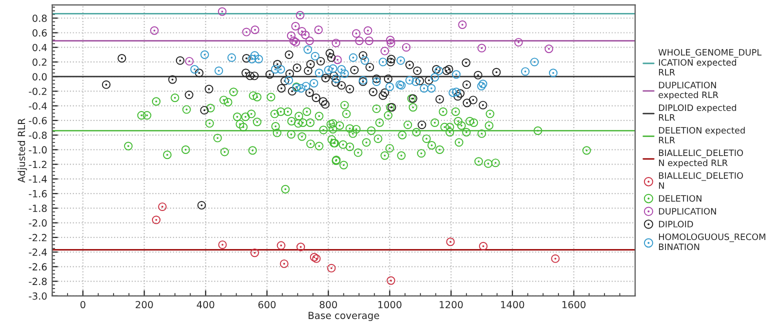 Image resolution: width=768 pixels, height=331 pixels. Describe the element at coordinates (676, 224) in the screenshot. I see `legend-label: DIPLOID` at that location.